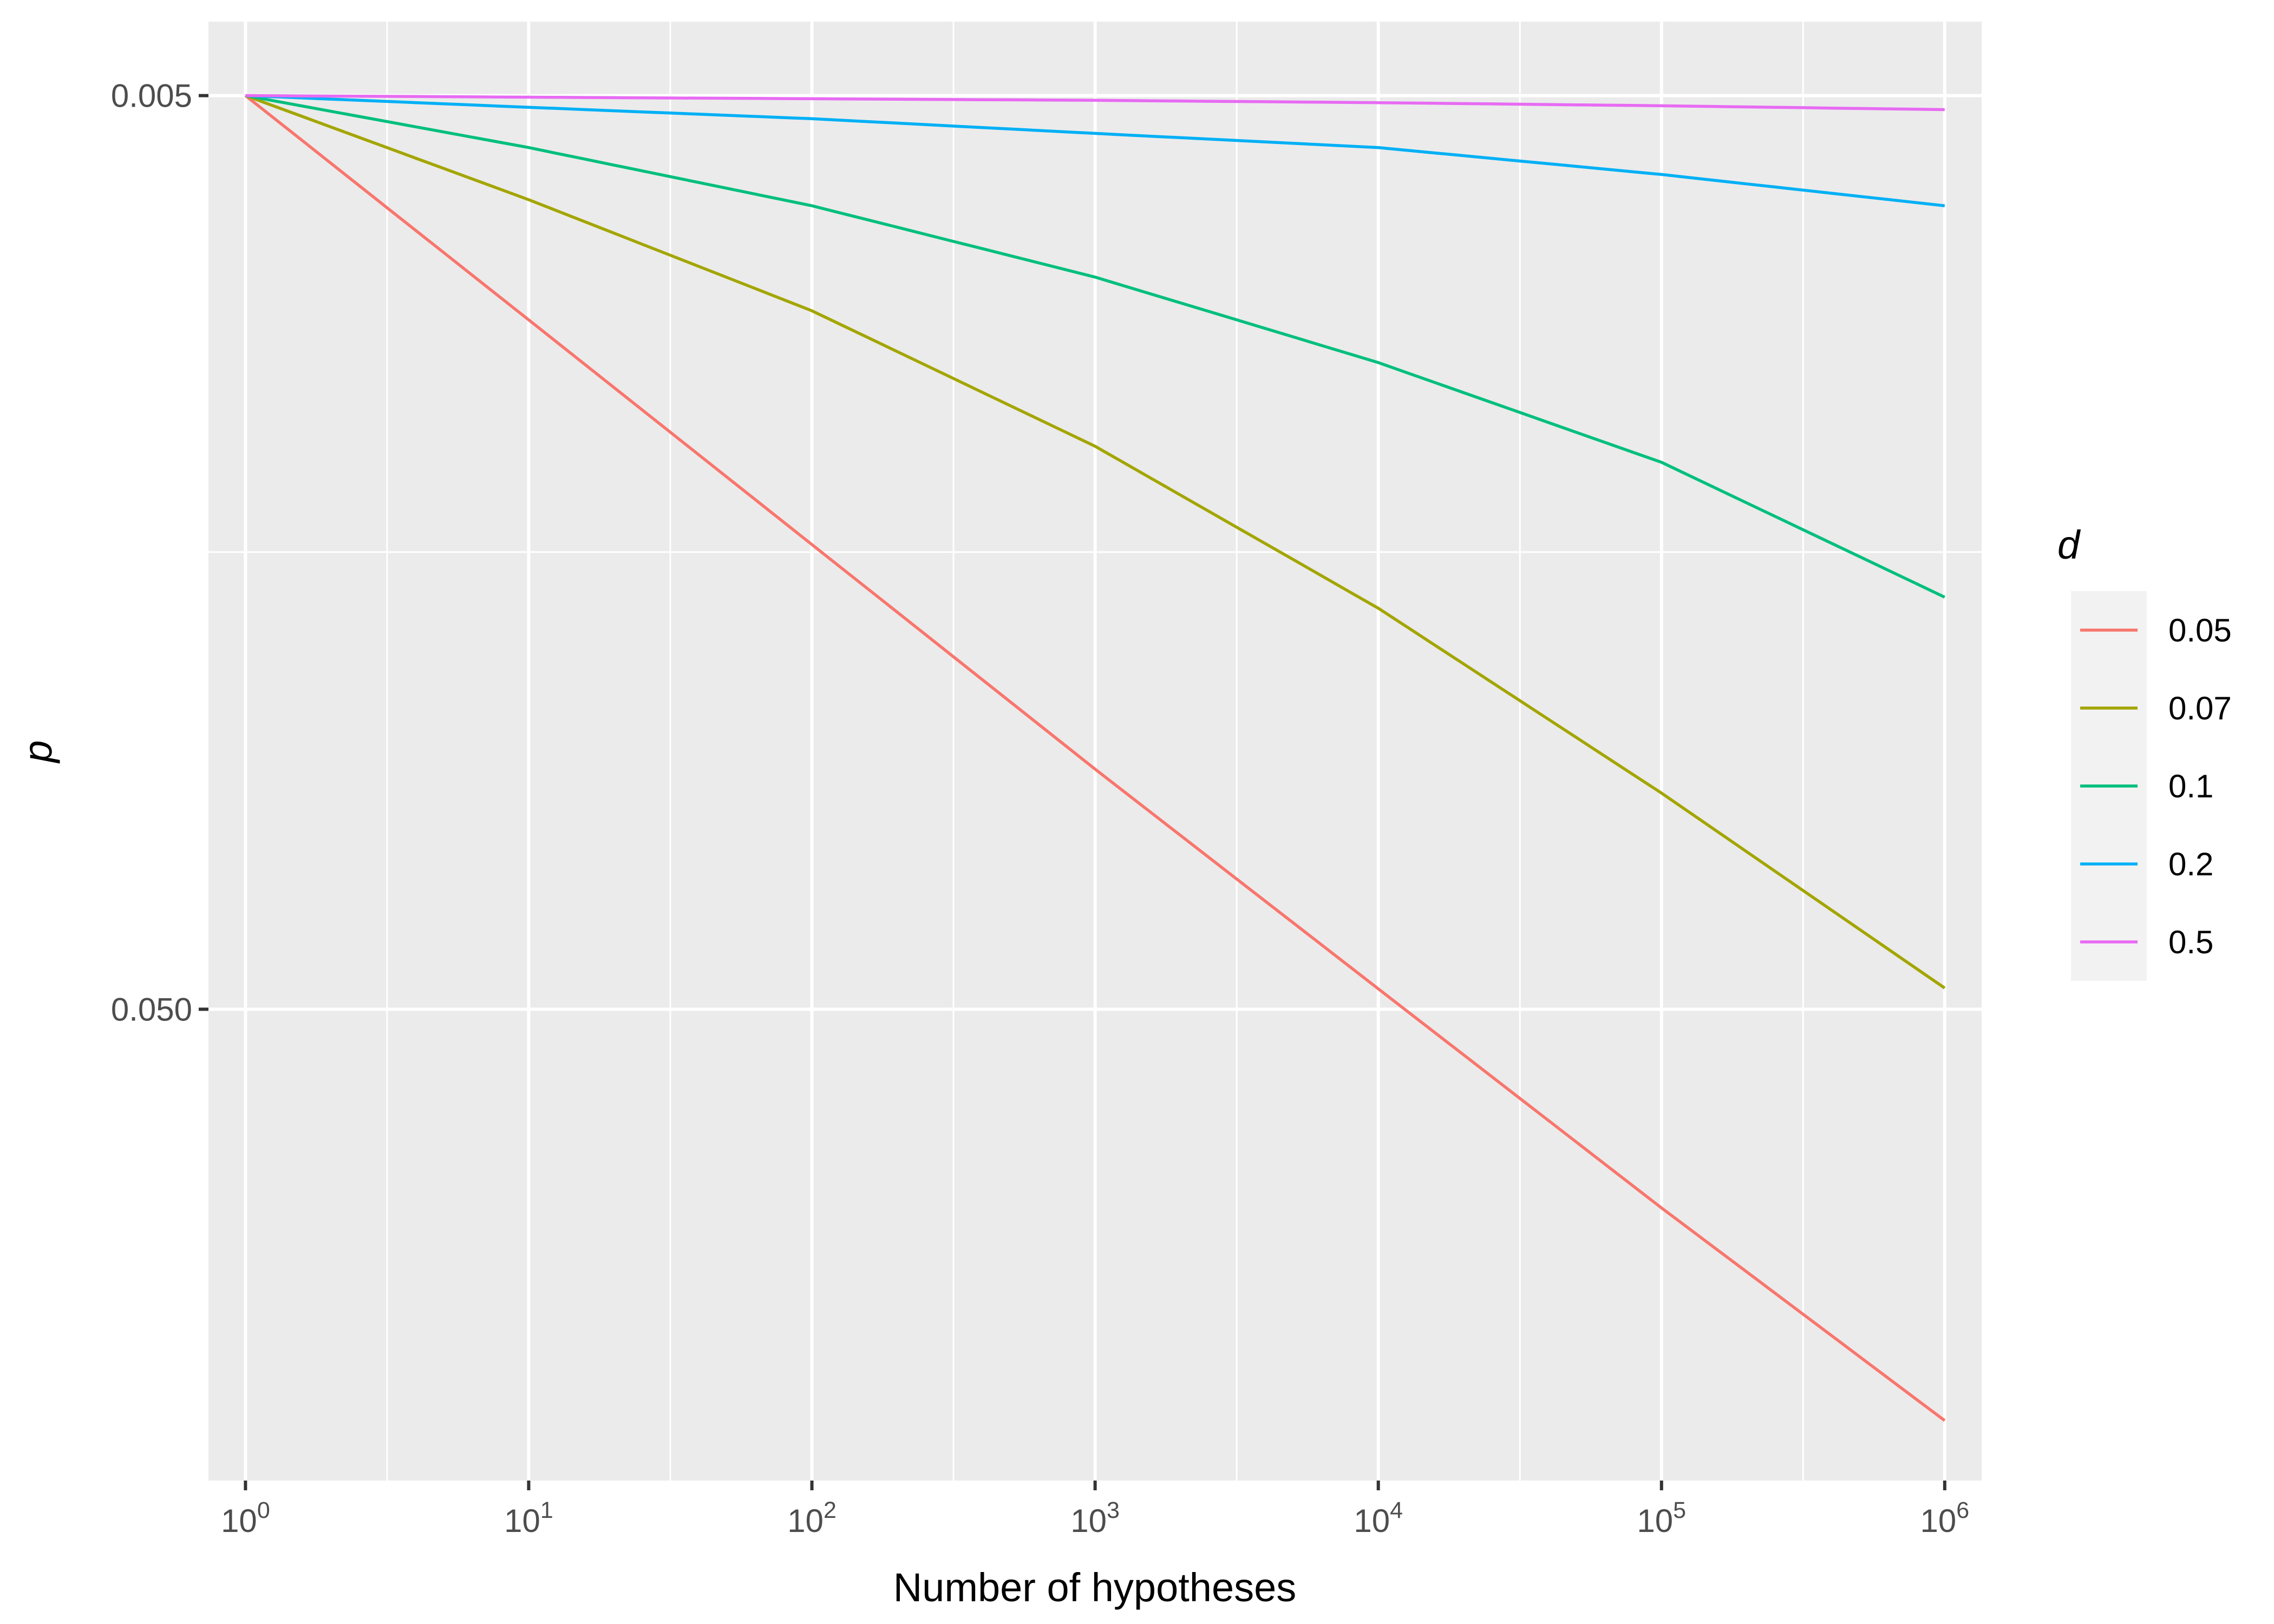 This screenshot has height=1624, width=2274. Describe the element at coordinates (812, 1518) in the screenshot. I see `x-tick-label: 10²` at that location.